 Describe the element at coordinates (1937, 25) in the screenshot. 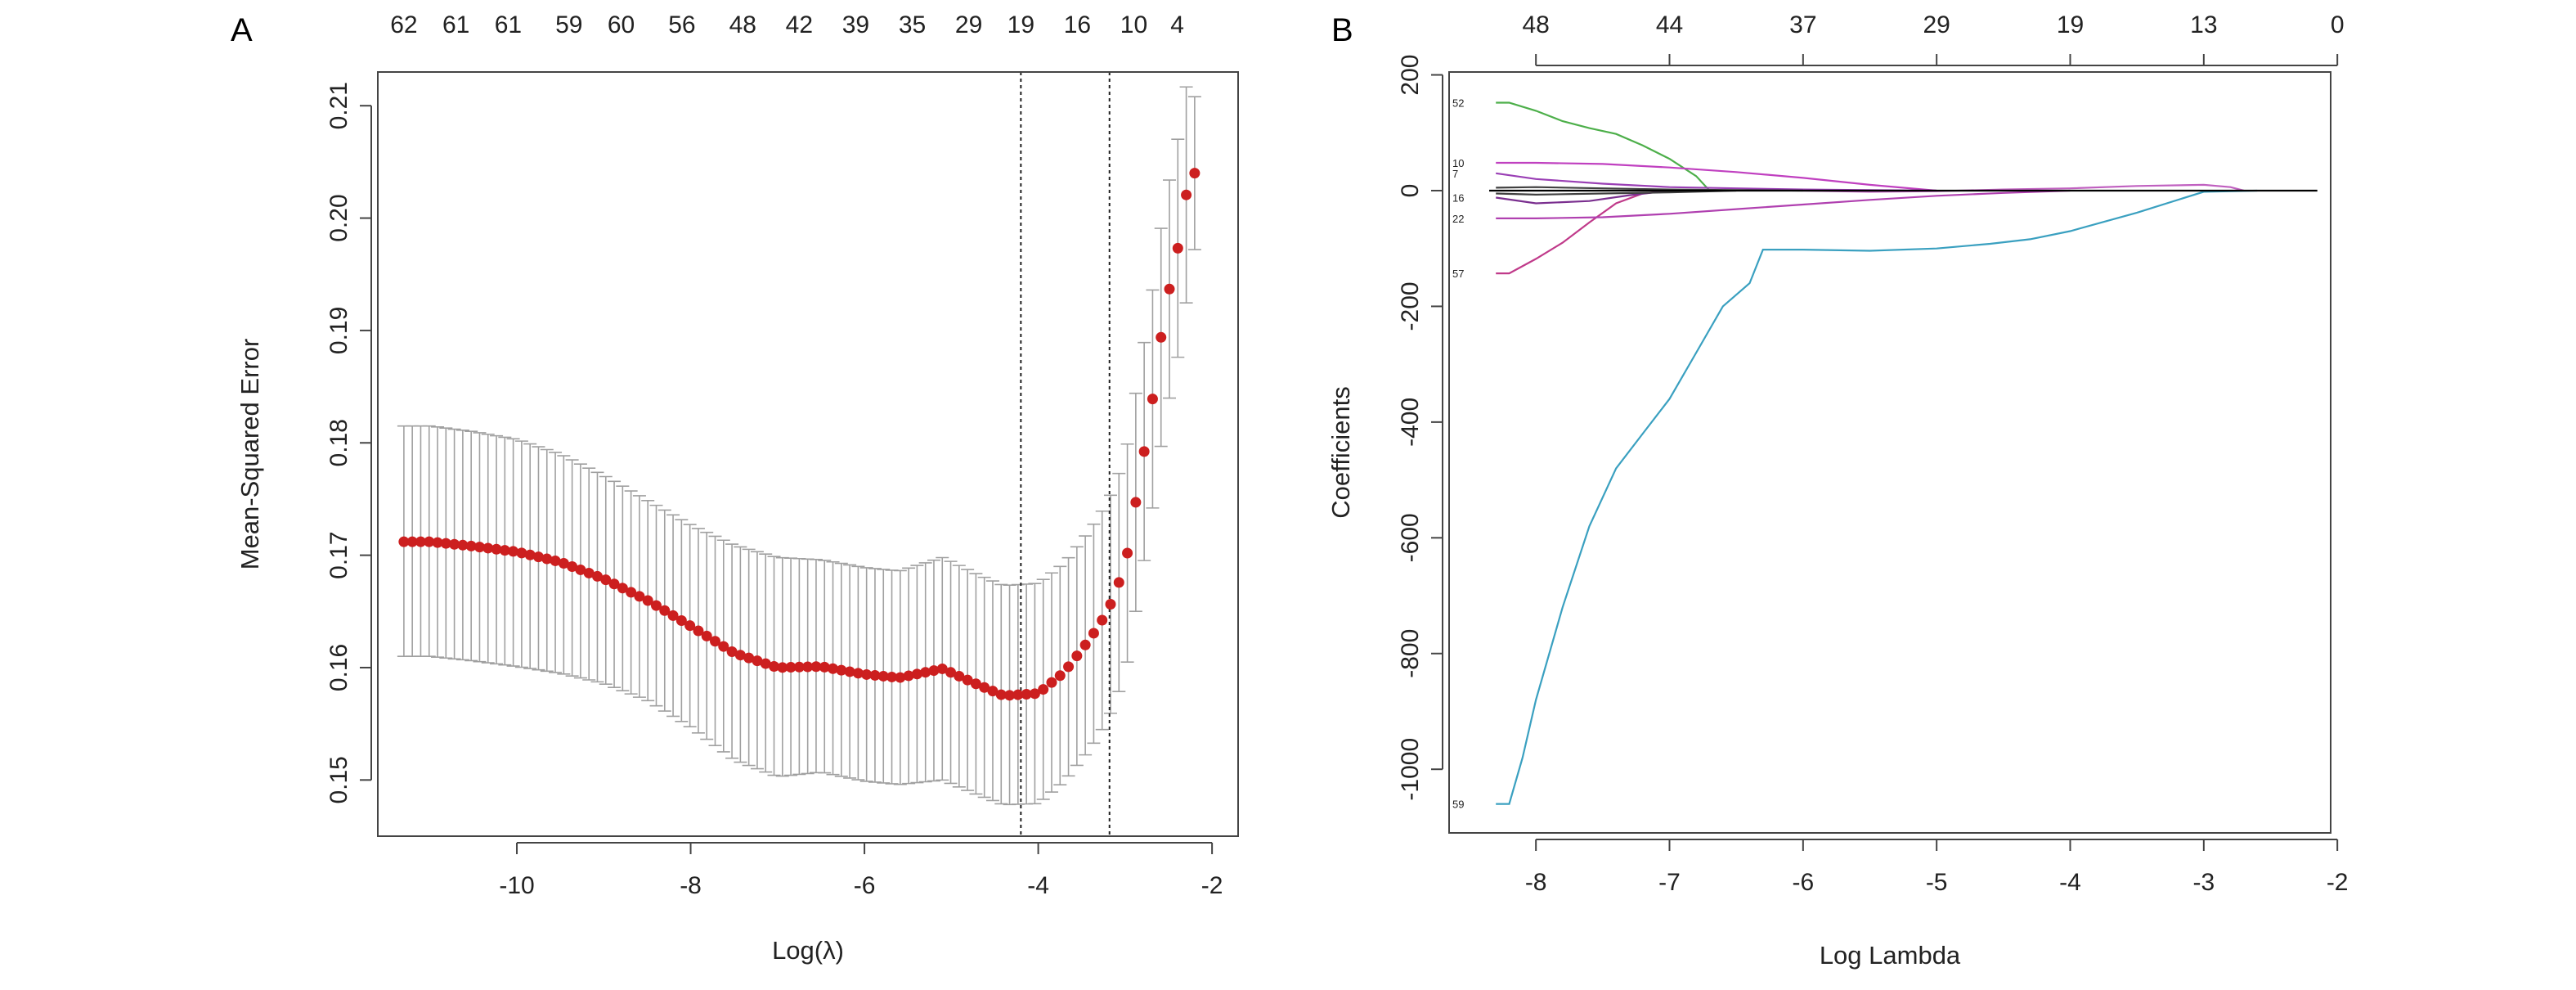

I see `top-axis-label: 29` at that location.